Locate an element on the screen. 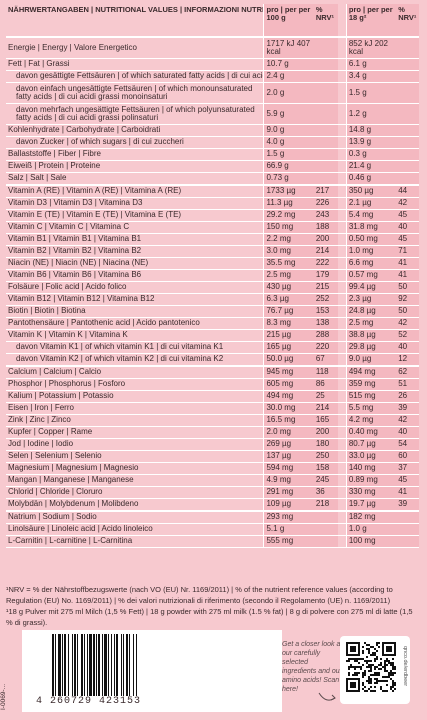 The width and height of the screenshot is (427, 720). nrv2-header: % NRV¹ is located at coordinates (407, 21).